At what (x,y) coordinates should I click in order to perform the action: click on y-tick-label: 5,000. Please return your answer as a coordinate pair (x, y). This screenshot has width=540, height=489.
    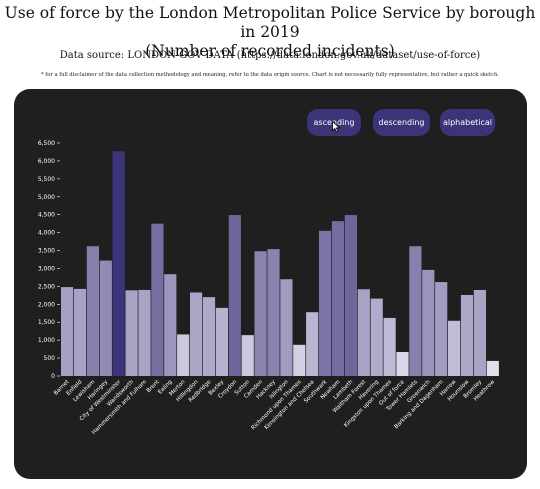
    Looking at the image, I should click on (46, 197).